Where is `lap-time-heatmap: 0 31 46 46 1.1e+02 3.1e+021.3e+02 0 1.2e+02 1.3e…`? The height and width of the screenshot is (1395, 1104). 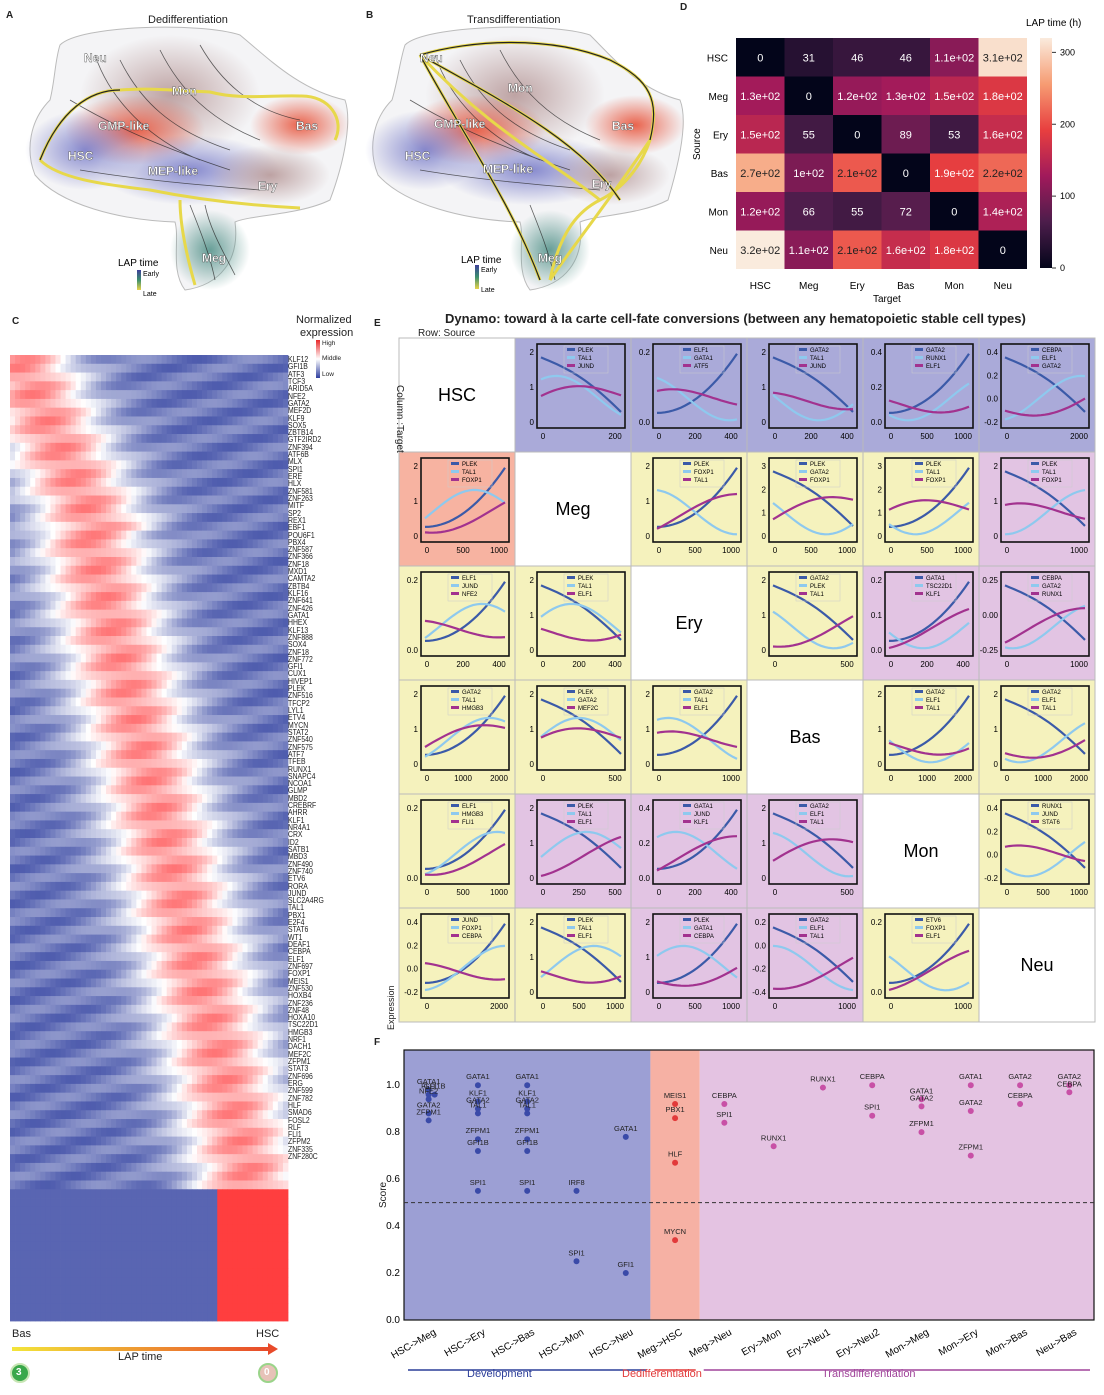 lap-time-heatmap: 0 31 46 46 1.1e+02 3.1e+021.3e+02 0 1.2e+02 1.3e… is located at coordinates (886, 161).